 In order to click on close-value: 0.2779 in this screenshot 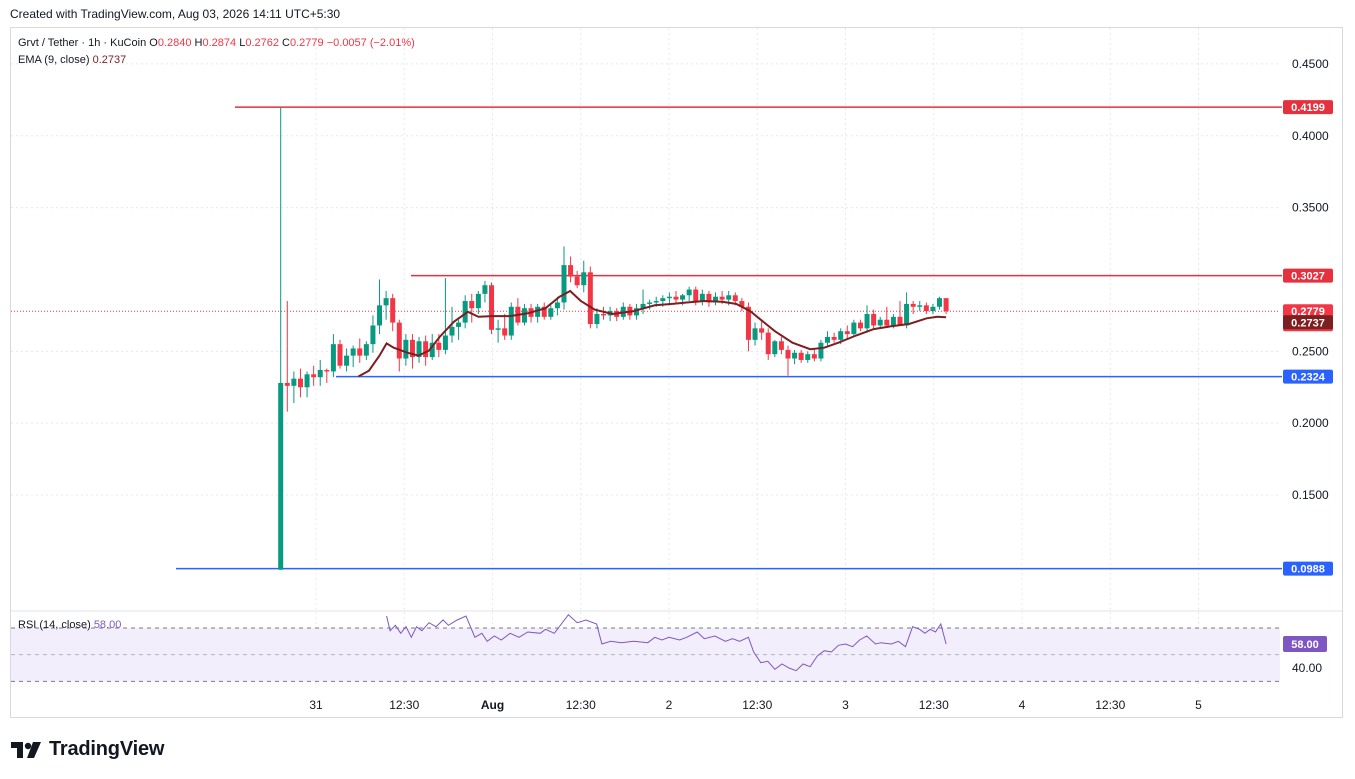, I will do `click(307, 43)`.